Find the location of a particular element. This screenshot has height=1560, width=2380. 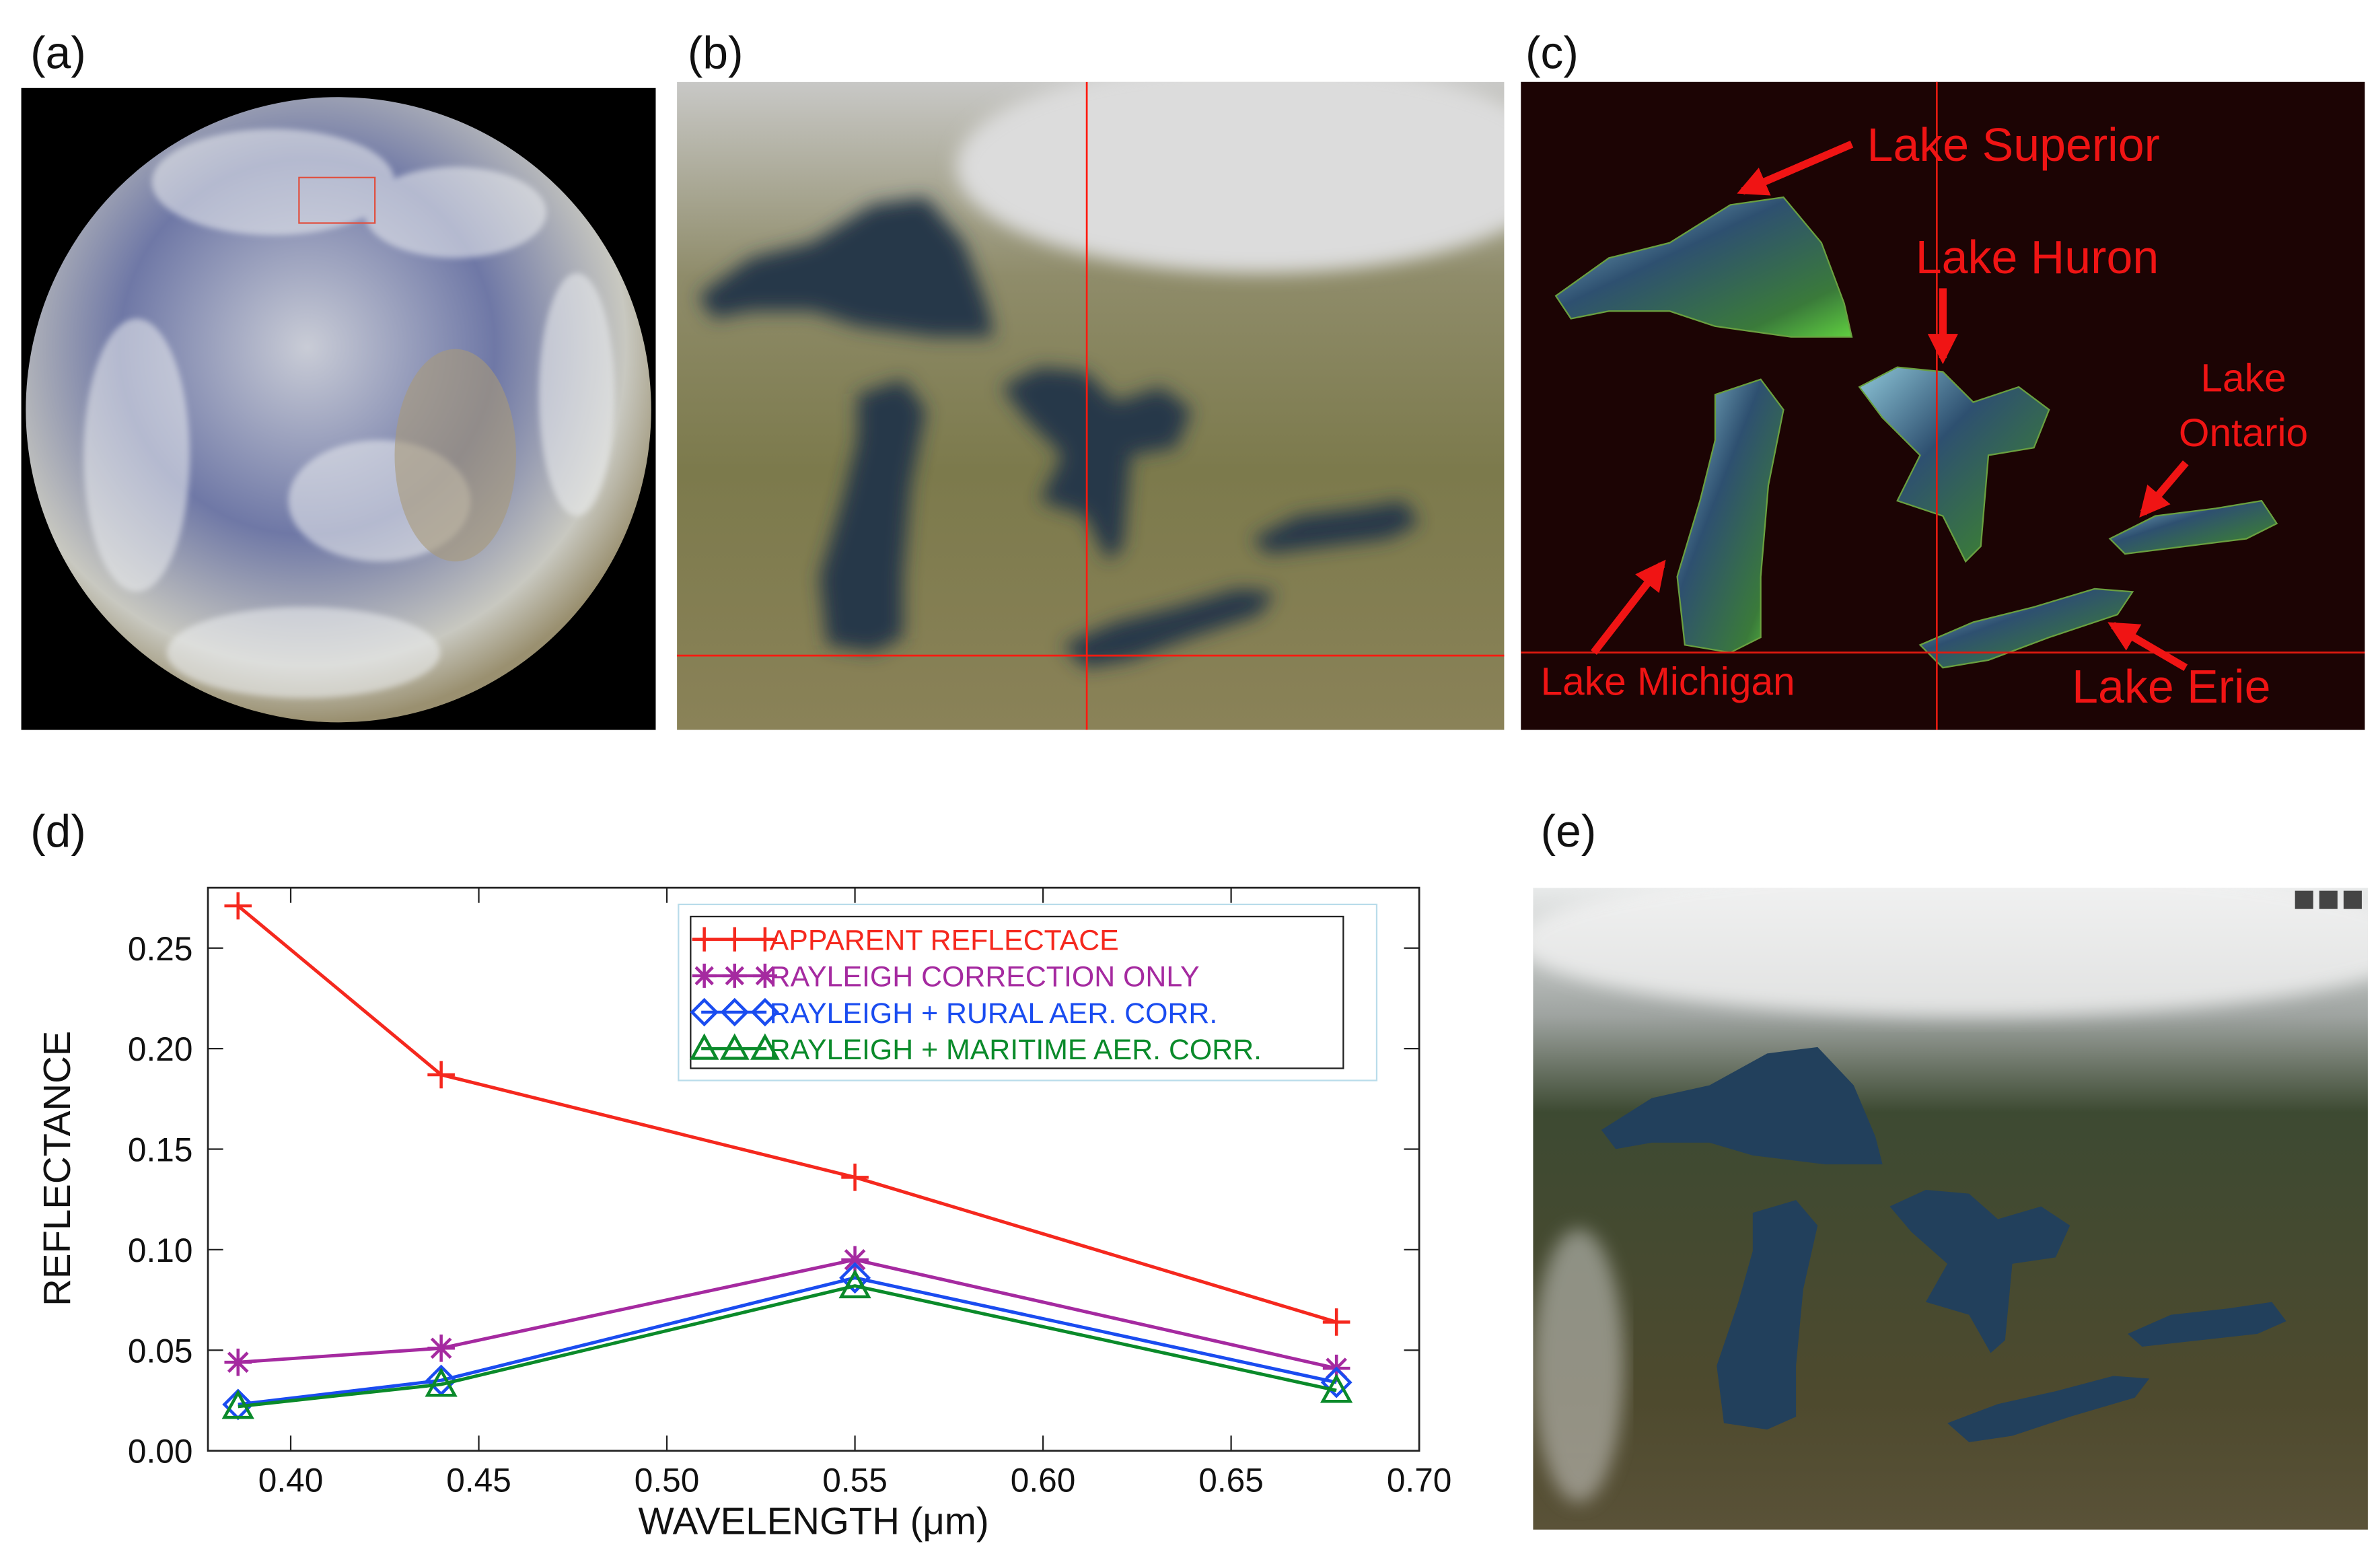

svg-text: Lake Erie is located at coordinates (2171, 687).